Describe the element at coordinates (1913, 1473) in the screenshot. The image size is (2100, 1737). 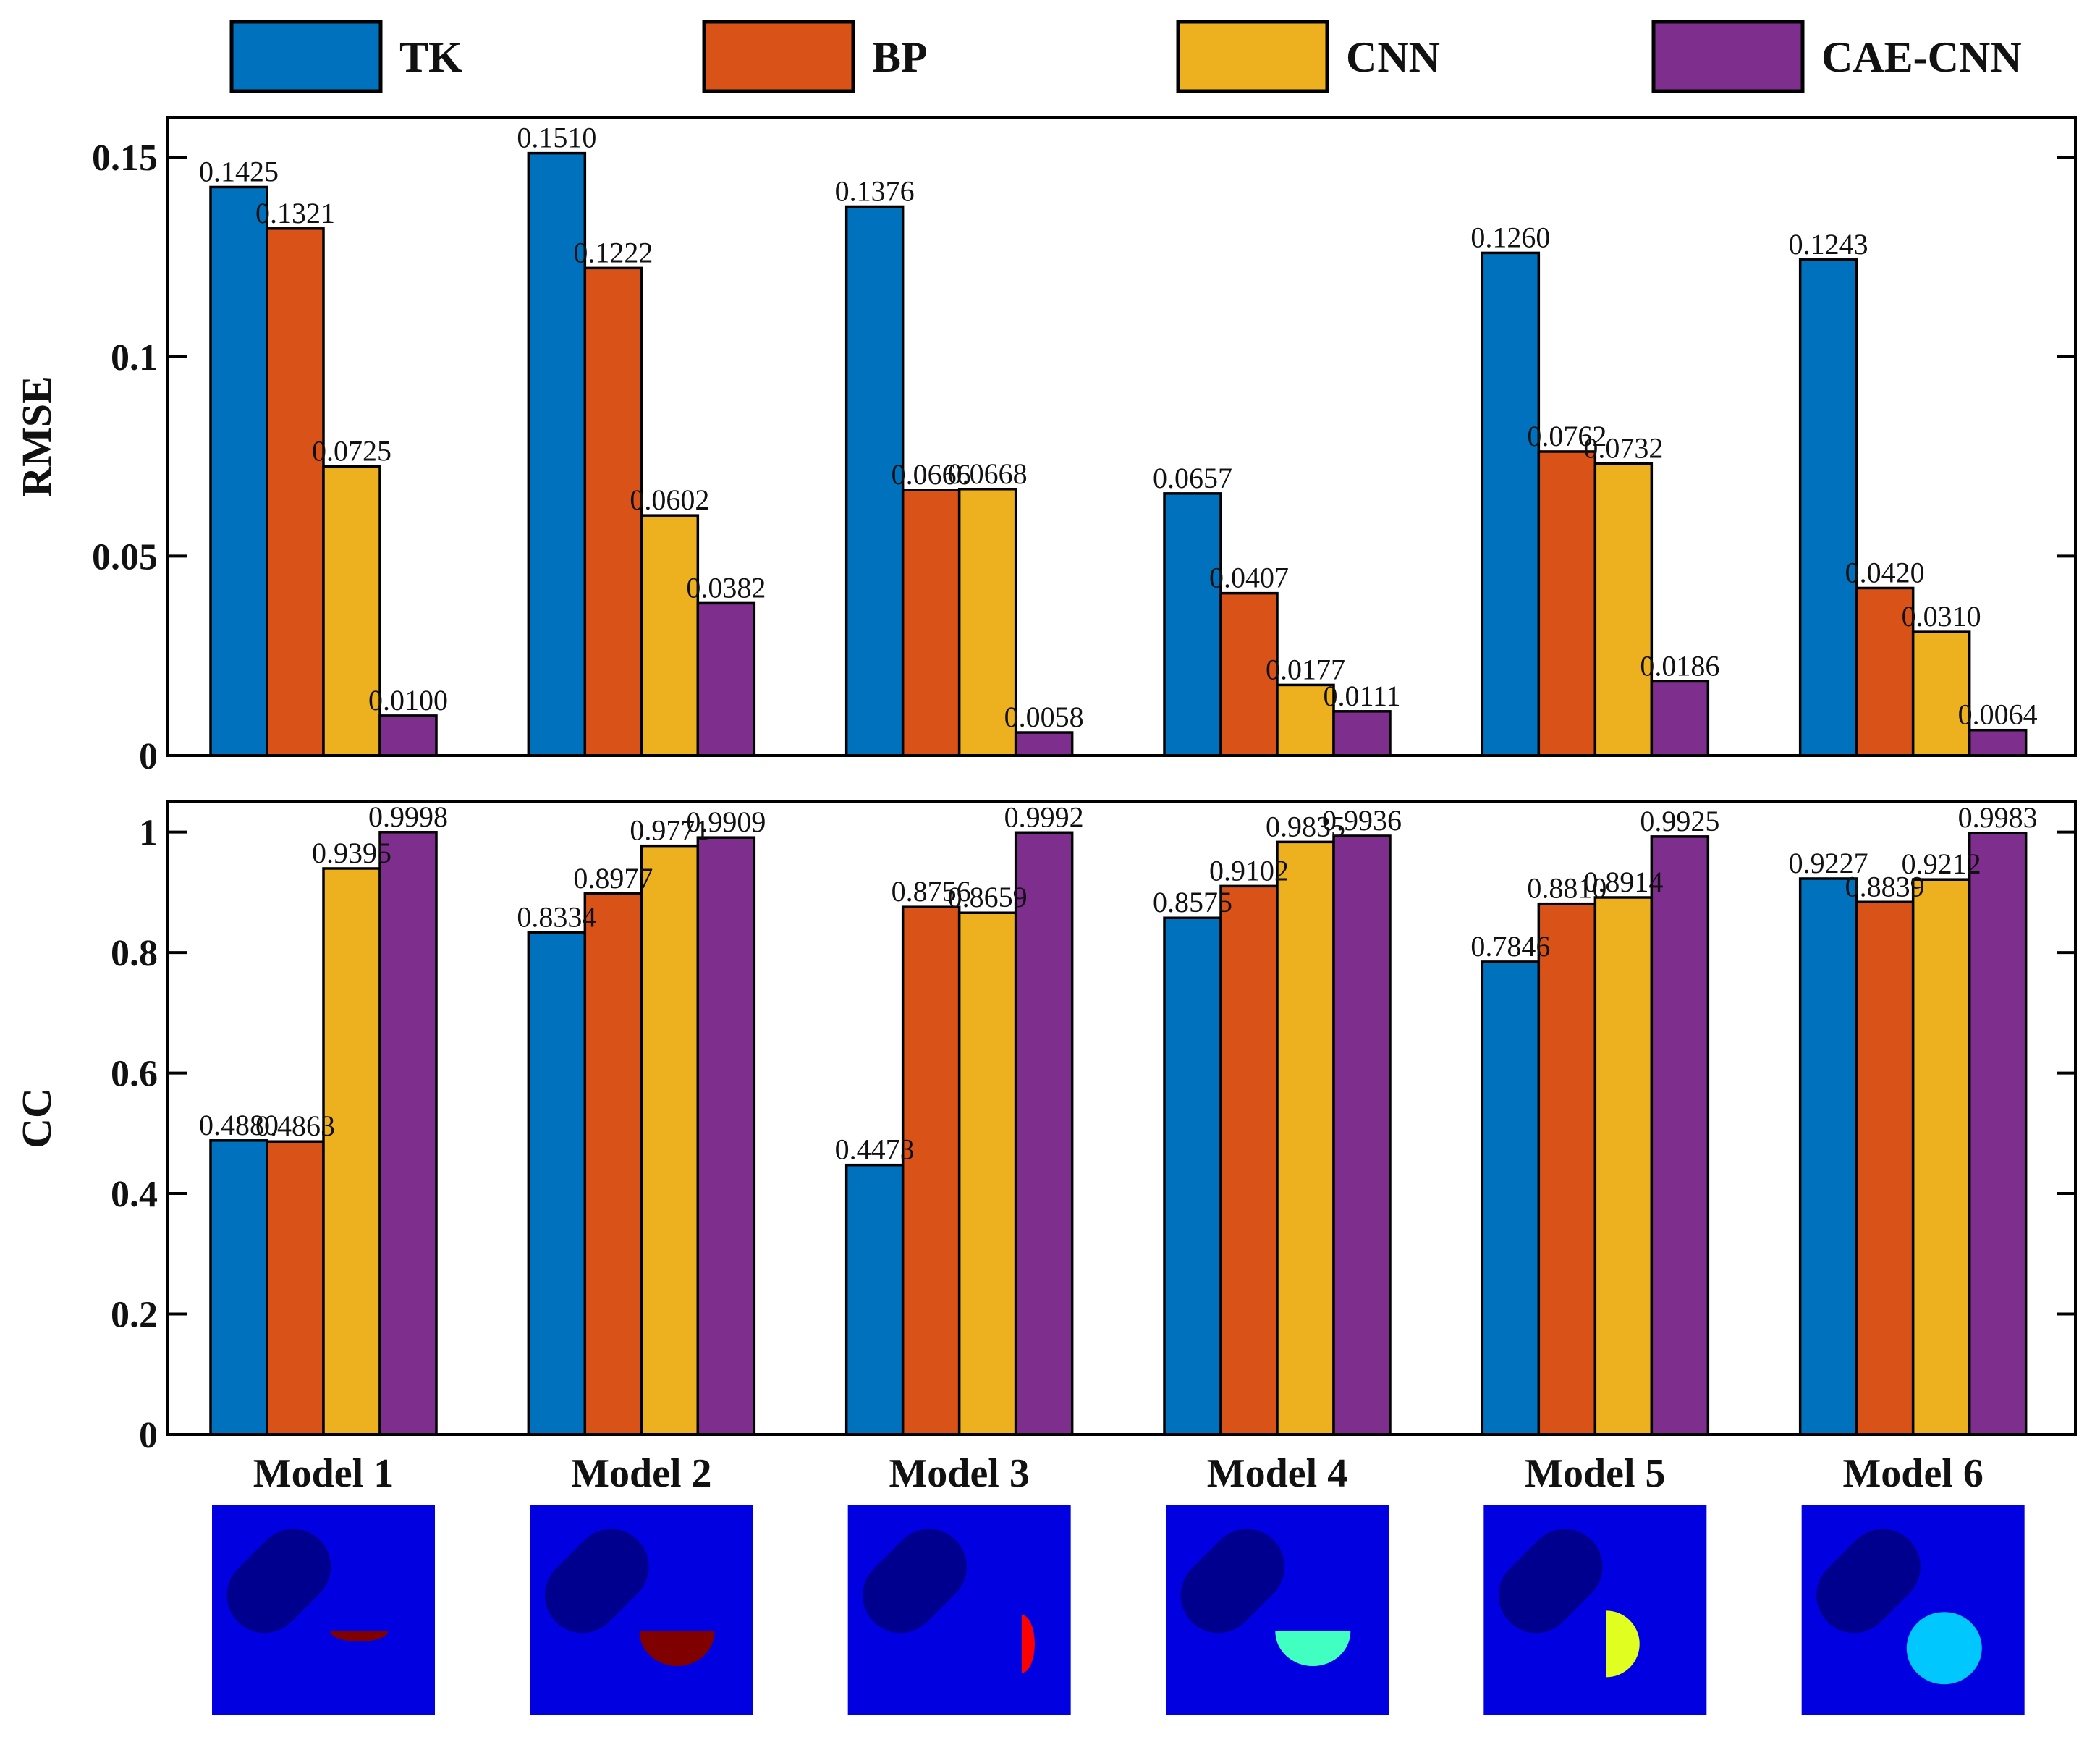
I see `category-label-model-6: Model 6` at that location.